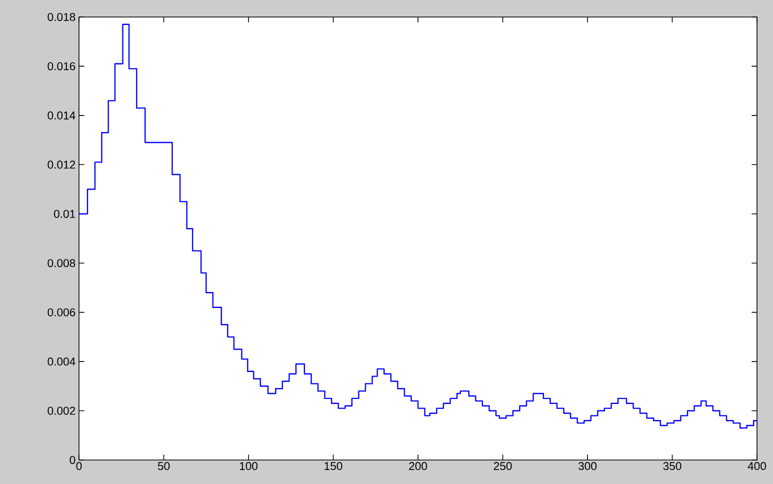 The image size is (773, 484). I want to click on y-tick-label: 0.016, so click(62, 66).